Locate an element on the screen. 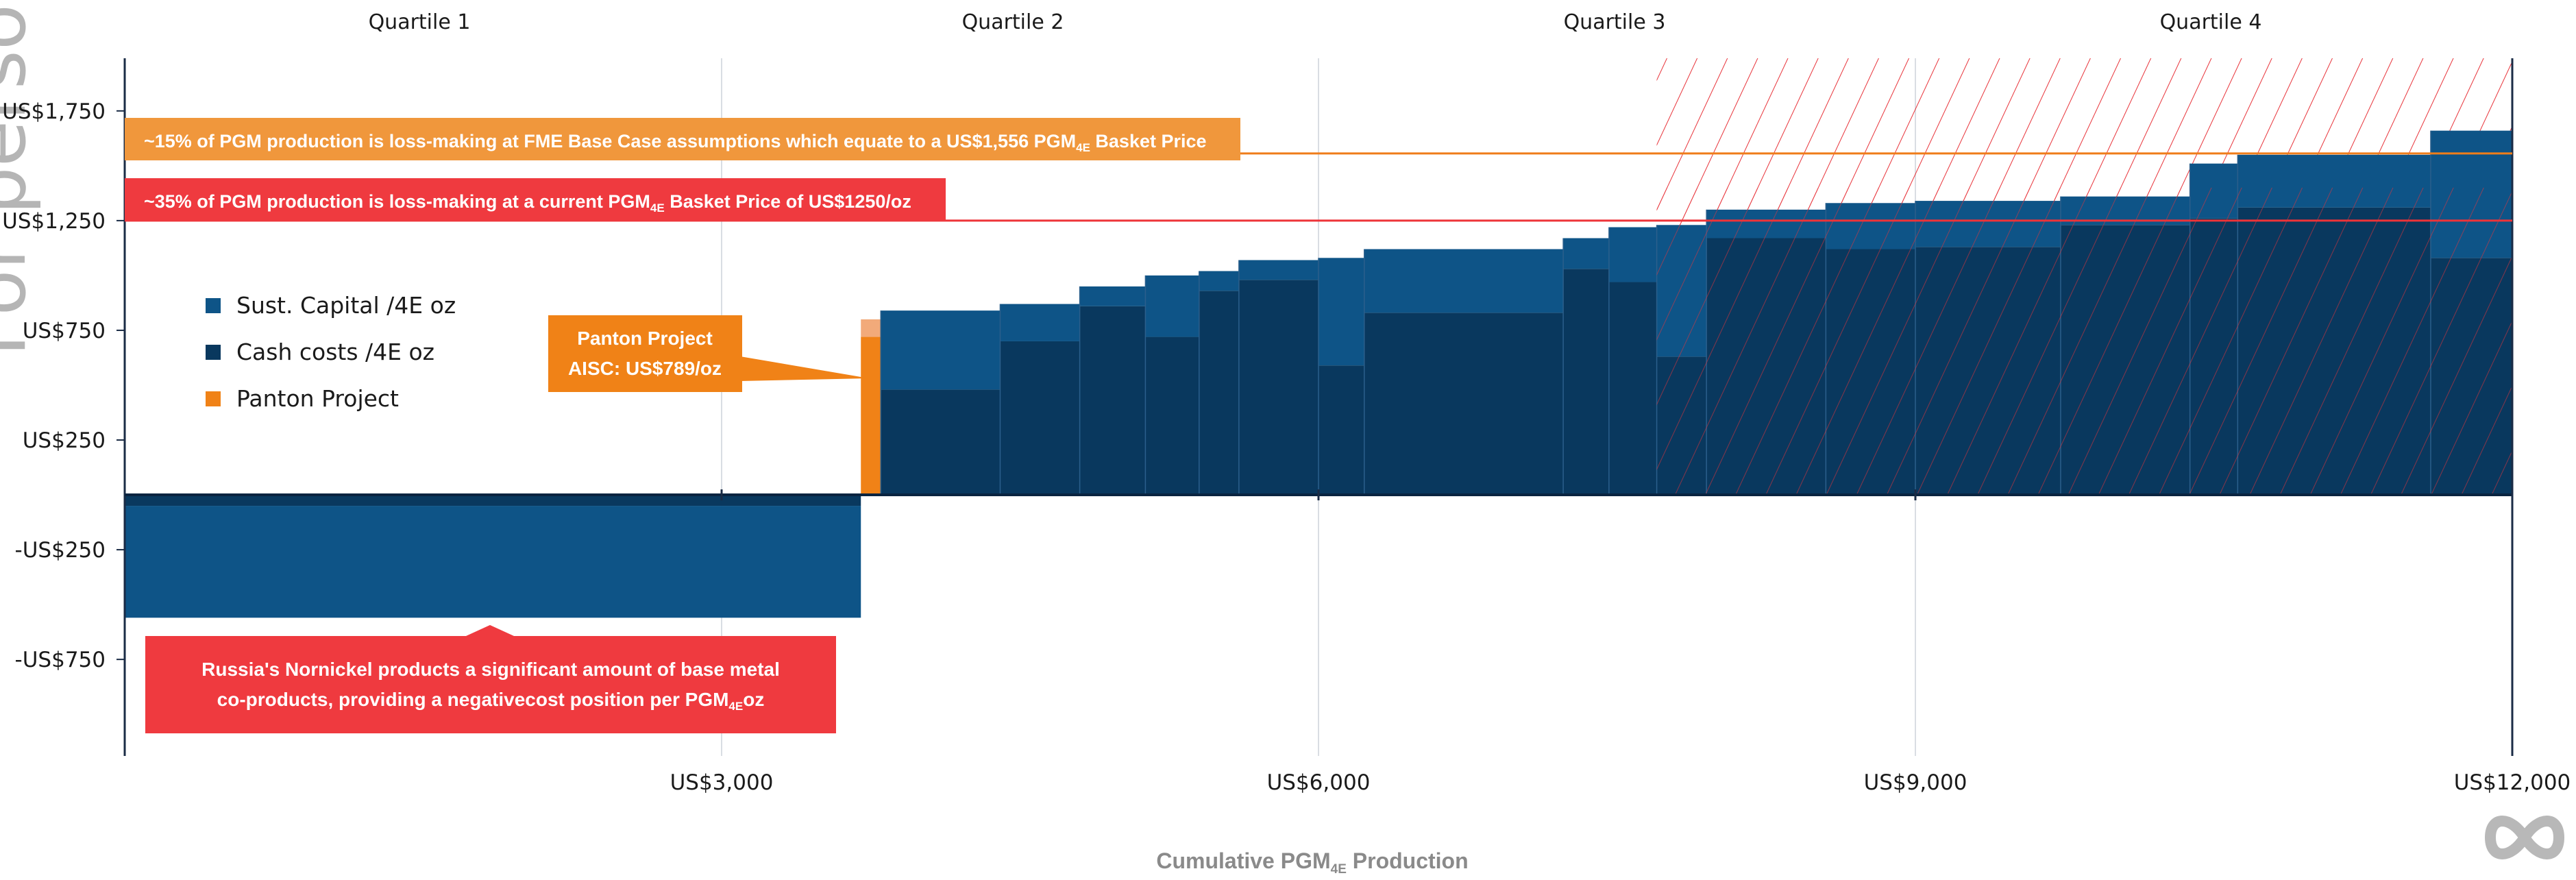 This screenshot has height=880, width=2576. bar-7-sust-capital is located at coordinates (1278, 270).